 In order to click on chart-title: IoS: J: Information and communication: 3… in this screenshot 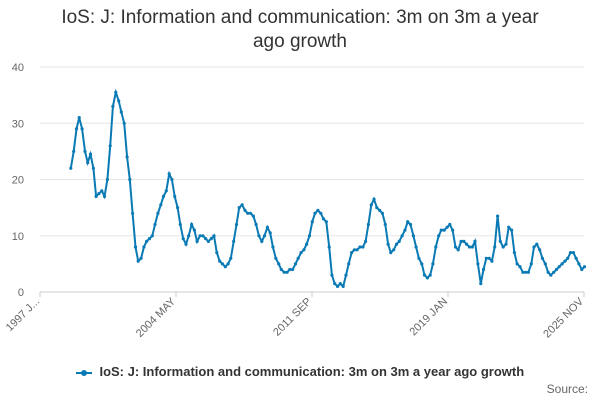, I will do `click(300, 29)`.